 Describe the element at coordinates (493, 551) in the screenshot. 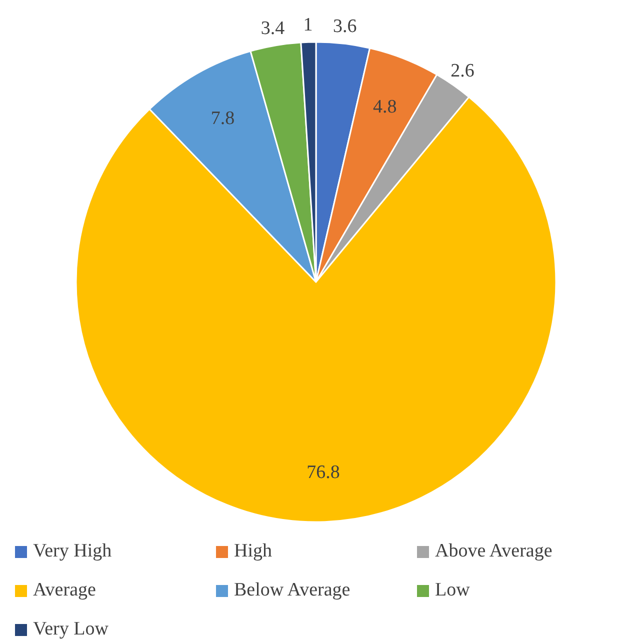

I see `legend-label: Above Average` at that location.